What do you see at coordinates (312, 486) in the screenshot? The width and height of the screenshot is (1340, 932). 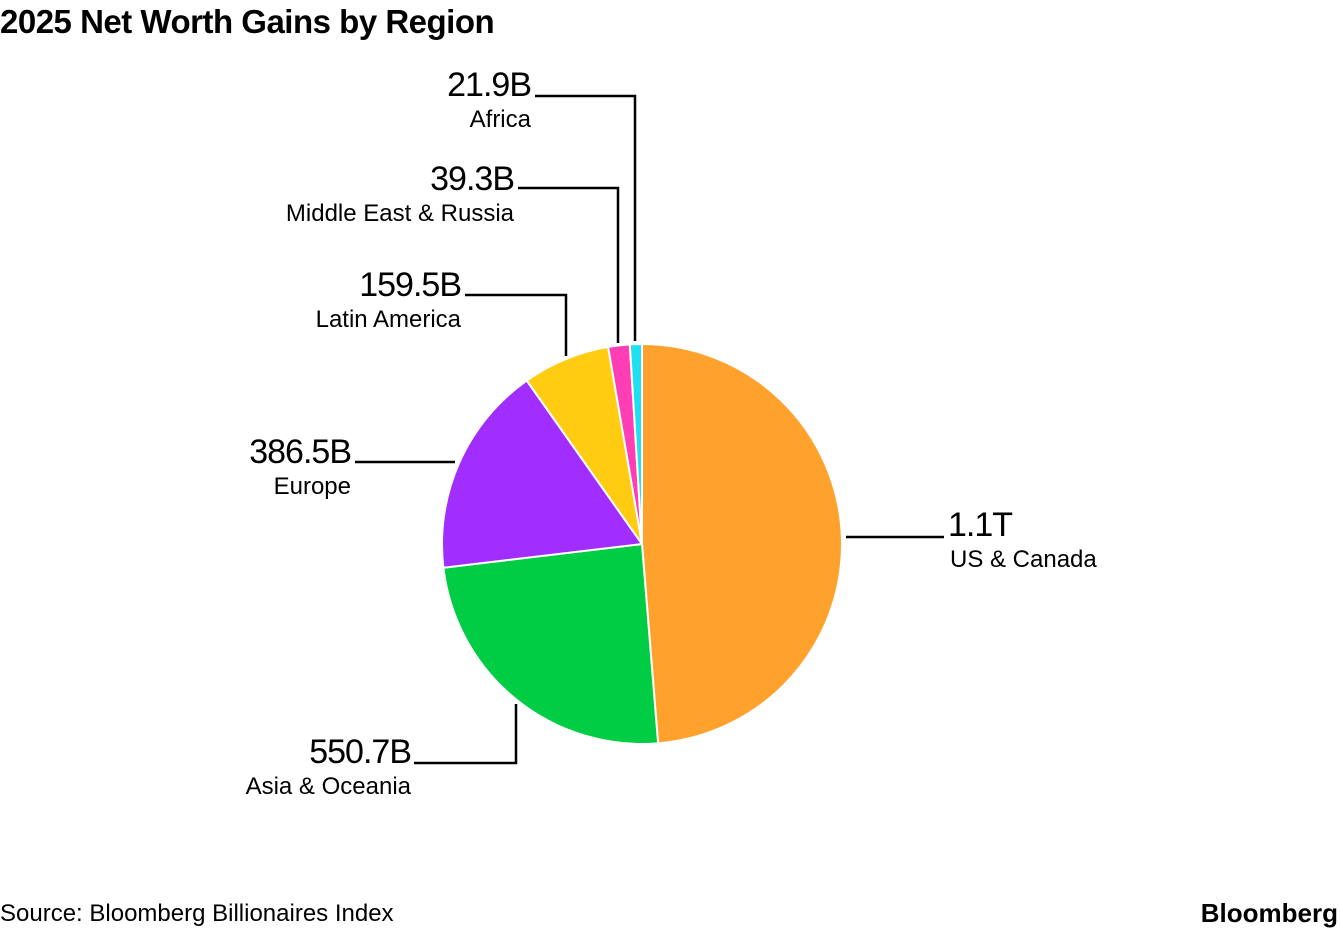 I see `name-label-europe: Europe` at bounding box center [312, 486].